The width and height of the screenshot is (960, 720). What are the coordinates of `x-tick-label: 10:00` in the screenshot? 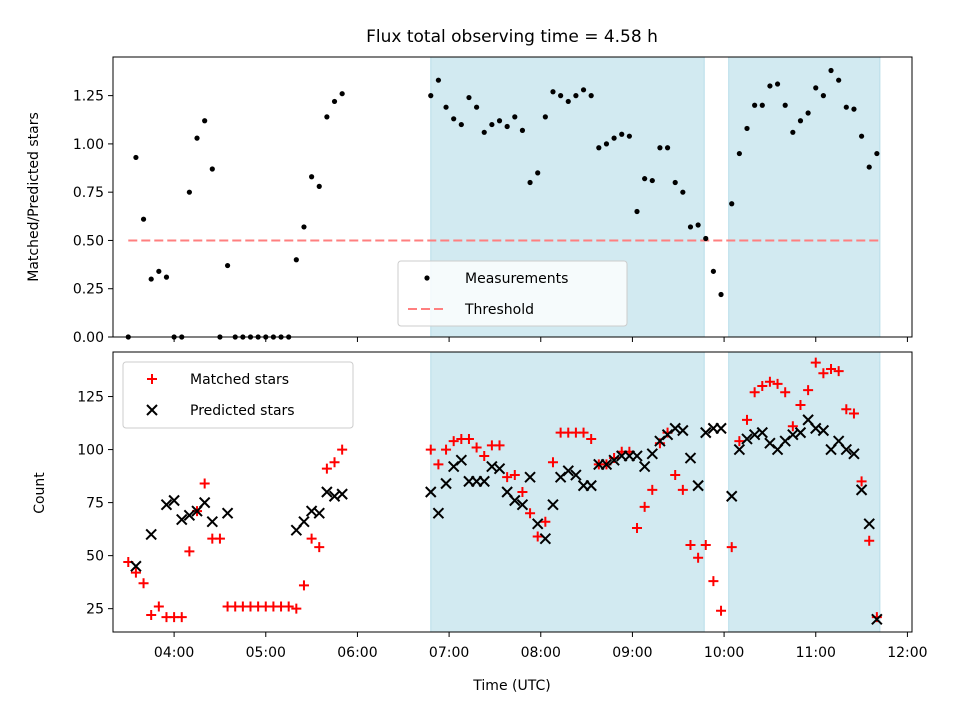 It's located at (724, 653).